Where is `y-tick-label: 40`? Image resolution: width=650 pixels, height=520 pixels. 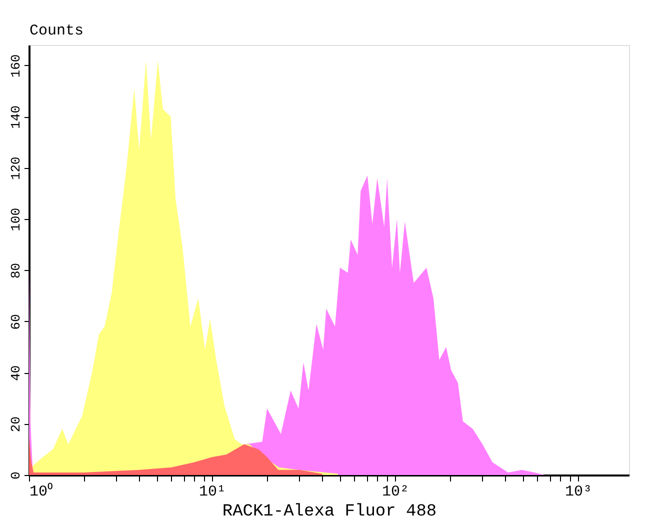 y-tick-label: 40 is located at coordinates (16, 373).